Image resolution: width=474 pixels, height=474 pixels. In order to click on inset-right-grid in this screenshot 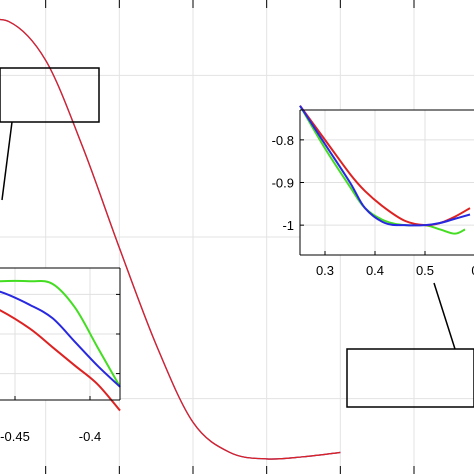, I will do `click(387, 182)`.